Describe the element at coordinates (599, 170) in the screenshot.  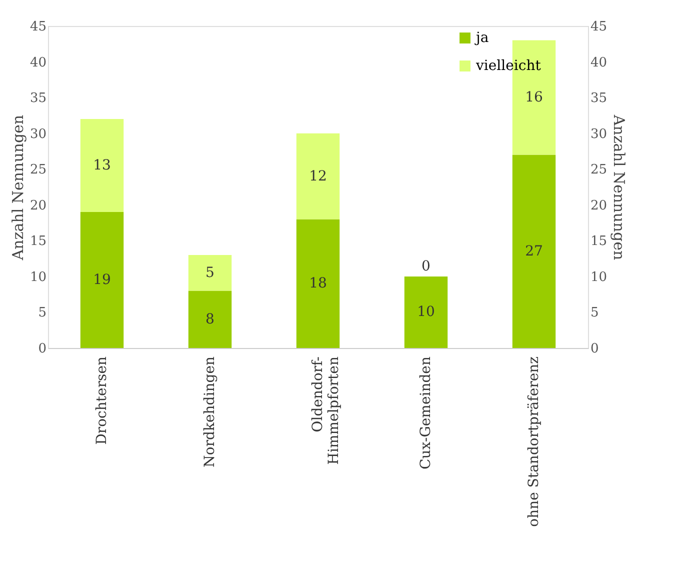
I see `y2-tick-label: 25` at that location.